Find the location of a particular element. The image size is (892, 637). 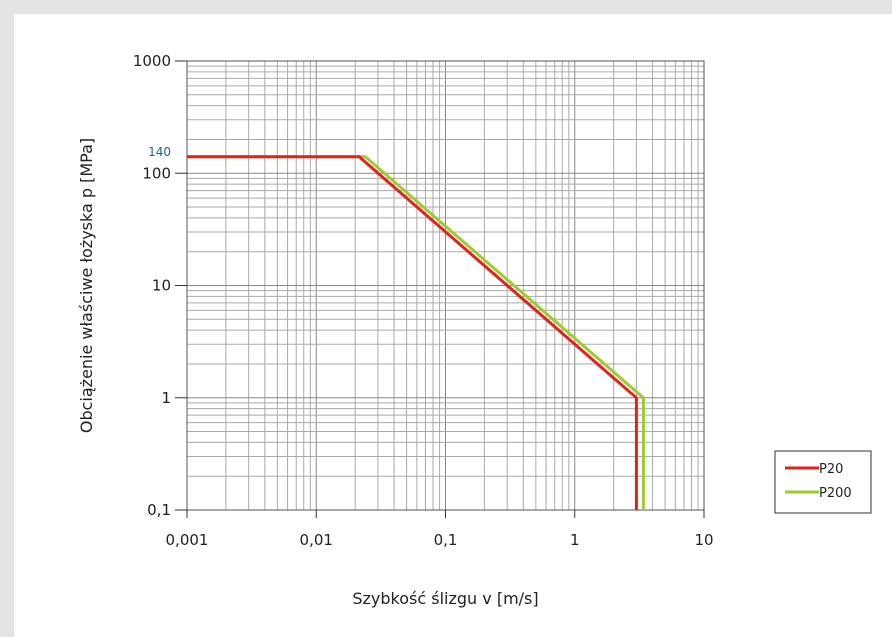

y-tick-label: 0,1 is located at coordinates (159, 510).